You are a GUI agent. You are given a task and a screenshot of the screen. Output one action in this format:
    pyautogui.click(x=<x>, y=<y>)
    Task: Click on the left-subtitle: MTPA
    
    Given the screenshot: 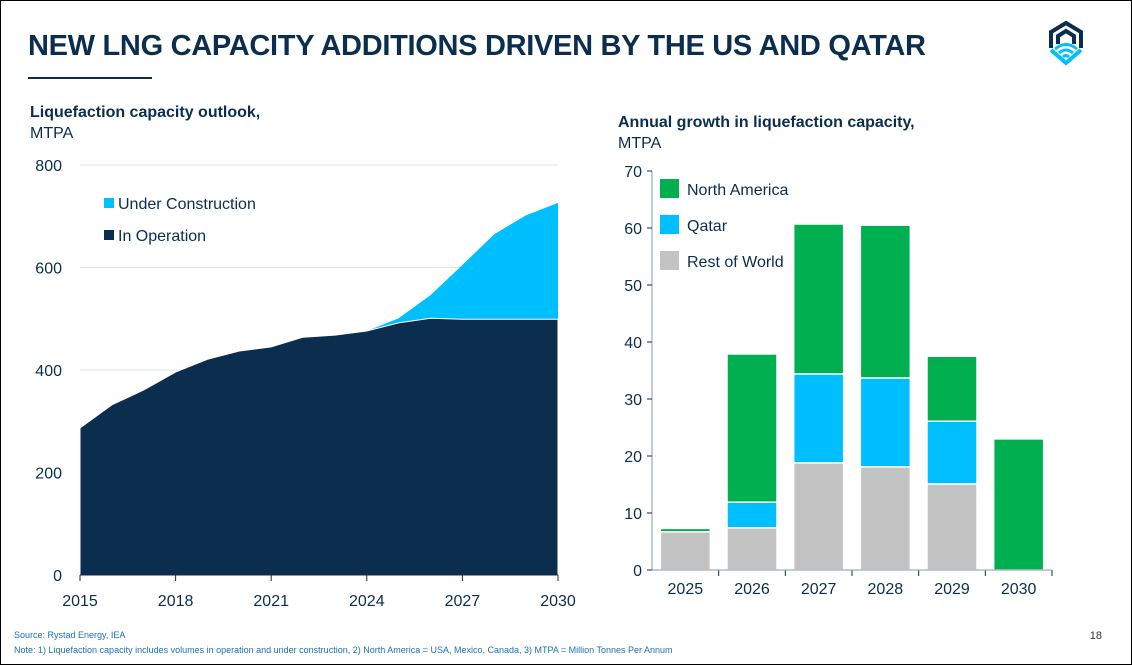 What is the action you would take?
    pyautogui.click(x=52, y=133)
    